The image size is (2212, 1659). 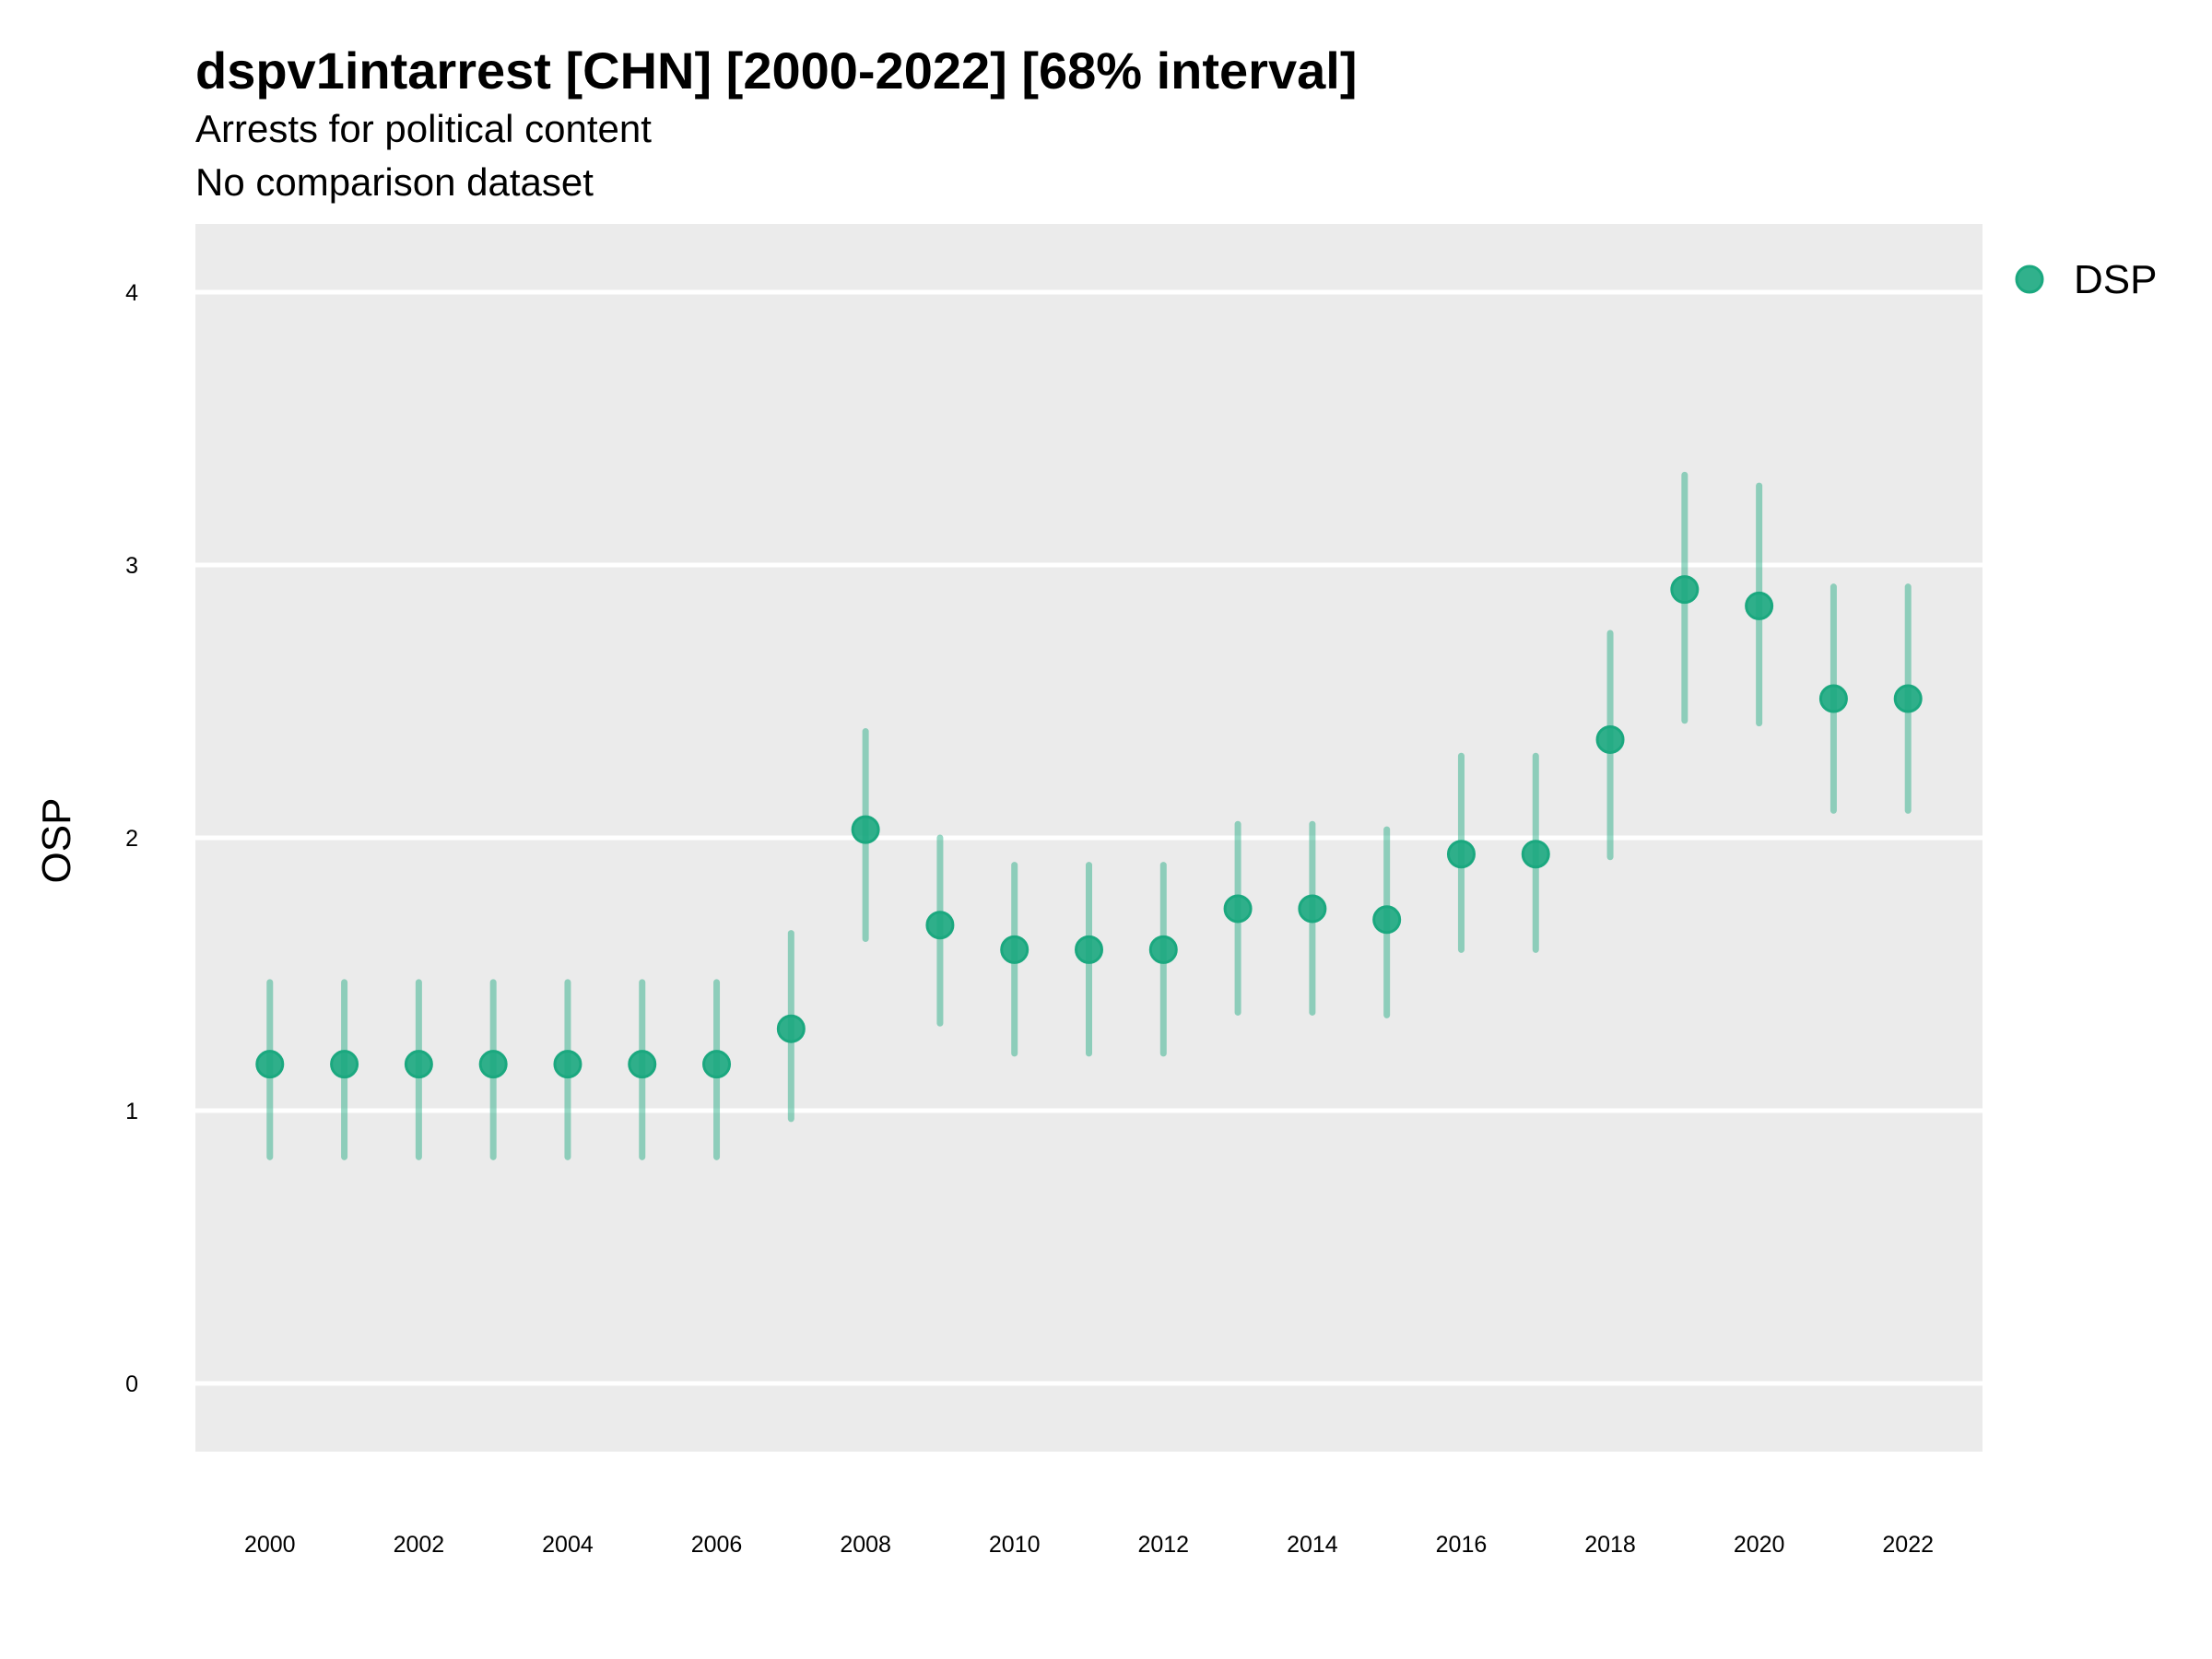 I want to click on y-tick-label: 0, so click(x=131, y=1384).